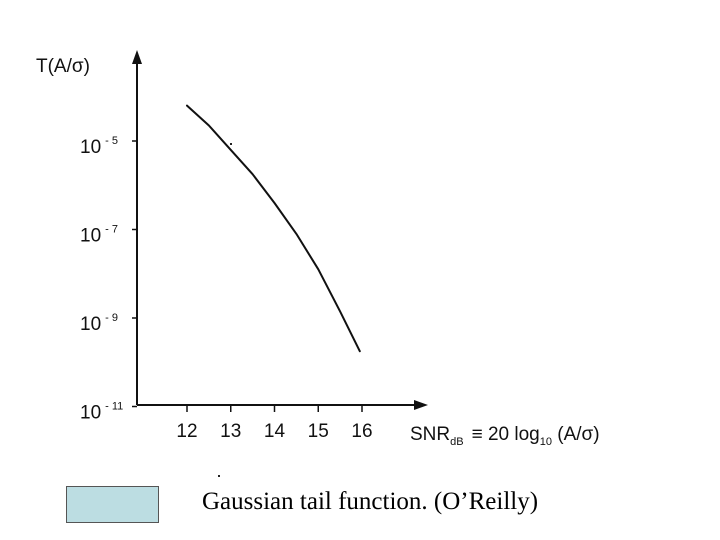 Image resolution: width=720 pixels, height=540 pixels. I want to click on y-axis-arrowhead, so click(137, 57).